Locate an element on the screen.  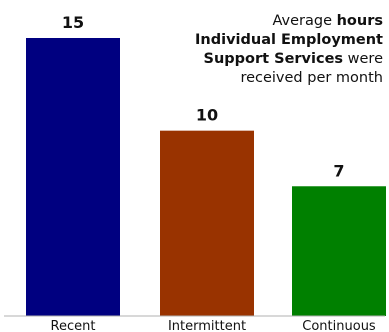
bar-intermittent is located at coordinates (207, 223).